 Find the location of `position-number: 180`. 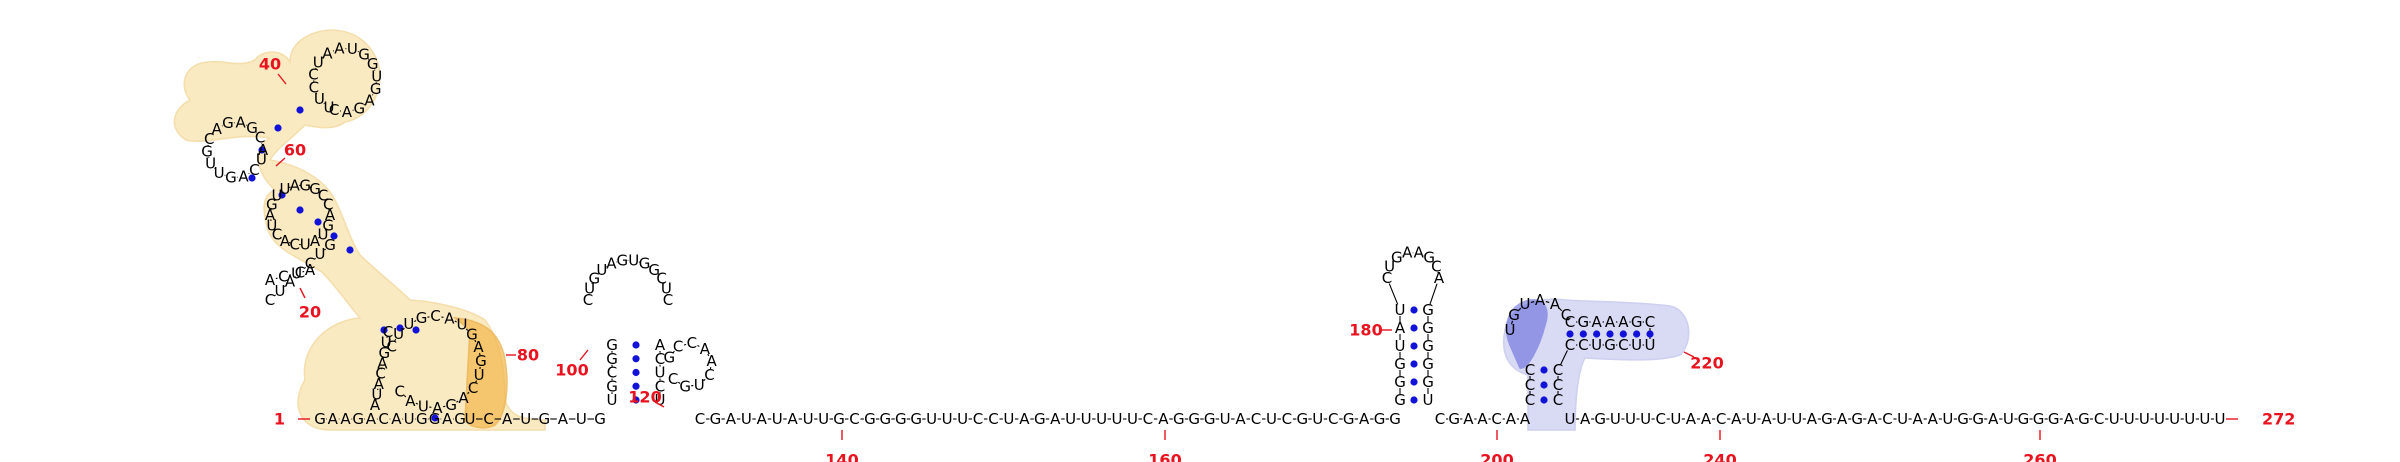

position-number: 180 is located at coordinates (1365, 330).